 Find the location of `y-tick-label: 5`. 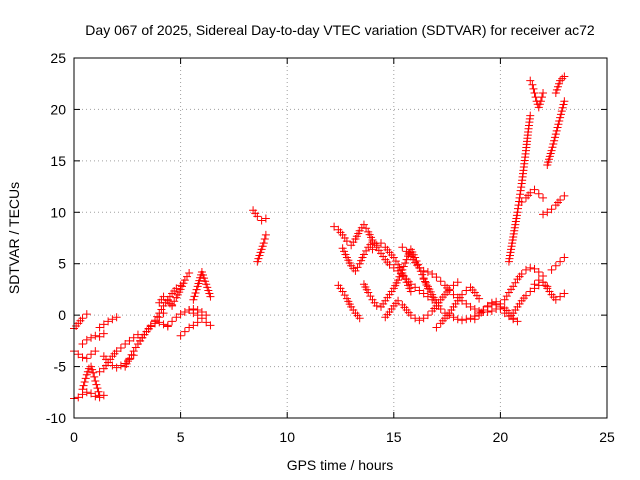

y-tick-label: 5 is located at coordinates (62, 264).